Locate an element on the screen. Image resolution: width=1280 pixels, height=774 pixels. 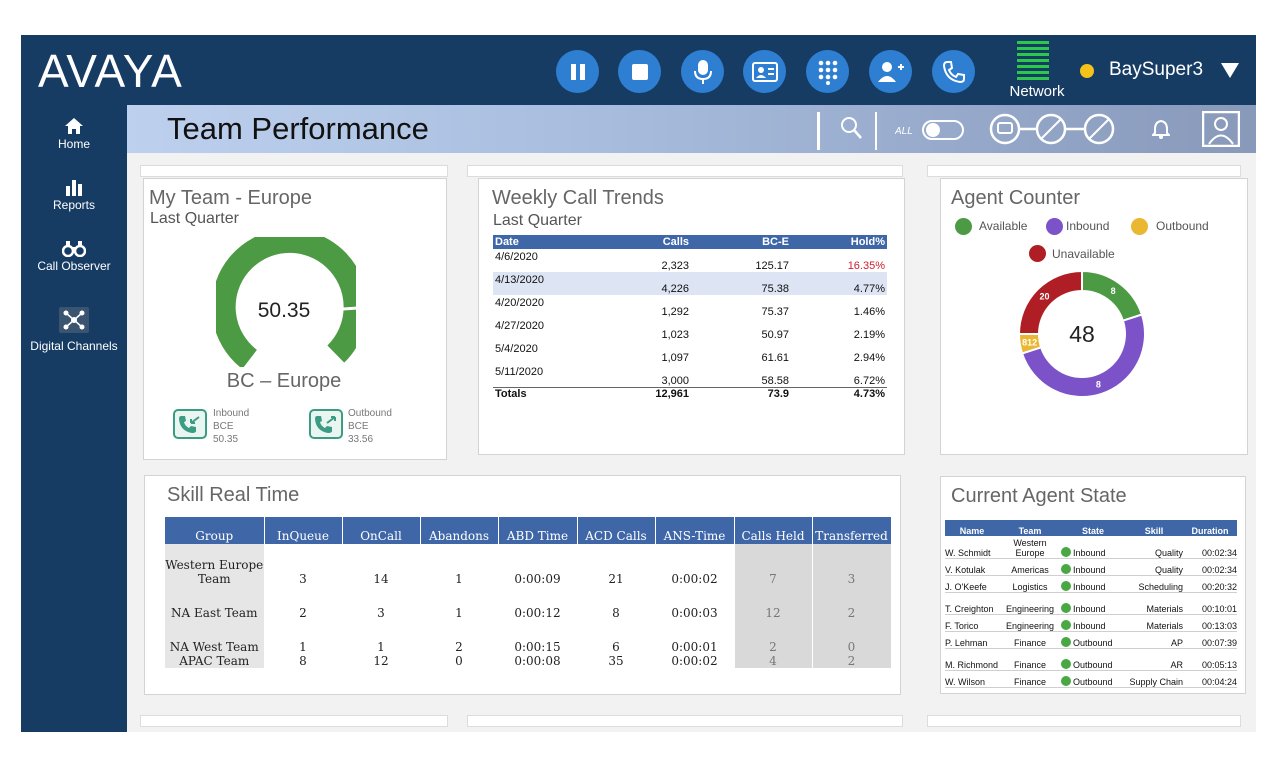
cell-agent-name: P. Lehman is located at coordinates (972, 640).